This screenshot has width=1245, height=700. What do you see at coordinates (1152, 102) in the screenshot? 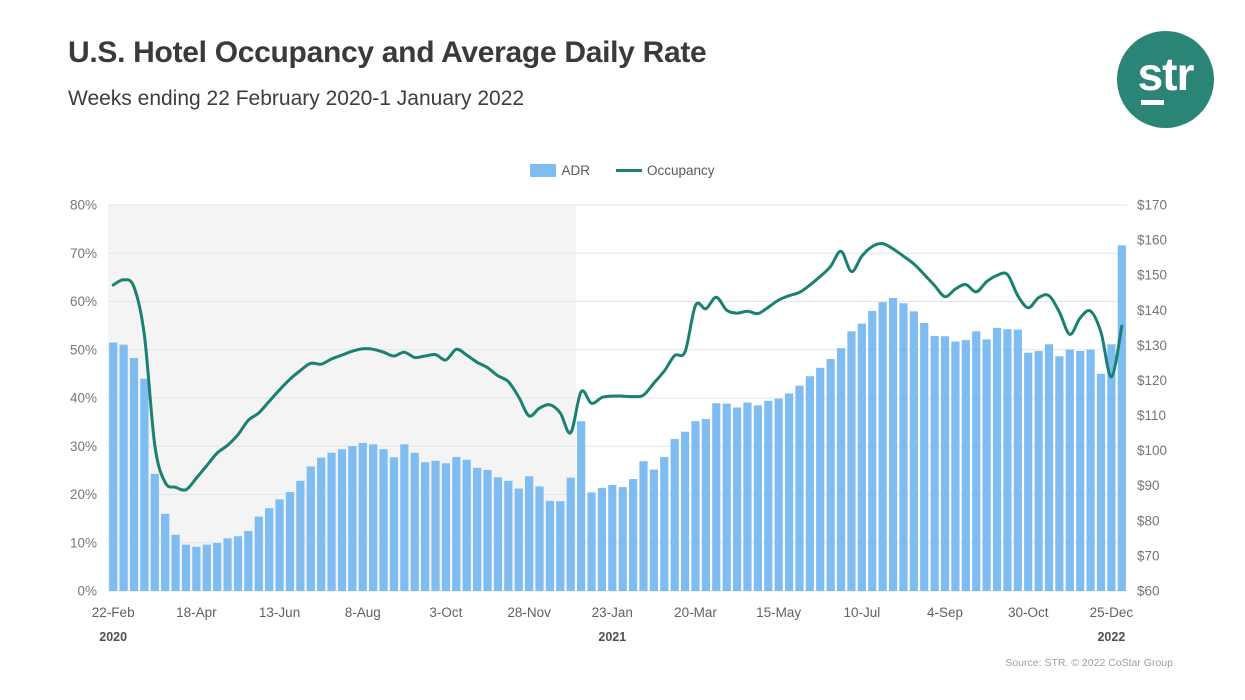
I see `str-logo-underline-icon` at bounding box center [1152, 102].